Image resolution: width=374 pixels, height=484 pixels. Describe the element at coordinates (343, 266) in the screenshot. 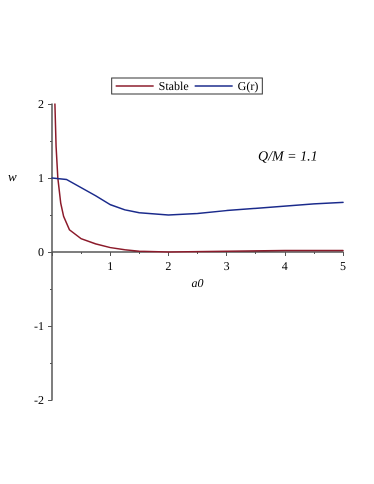

I see `x-tick-label: 5` at that location.